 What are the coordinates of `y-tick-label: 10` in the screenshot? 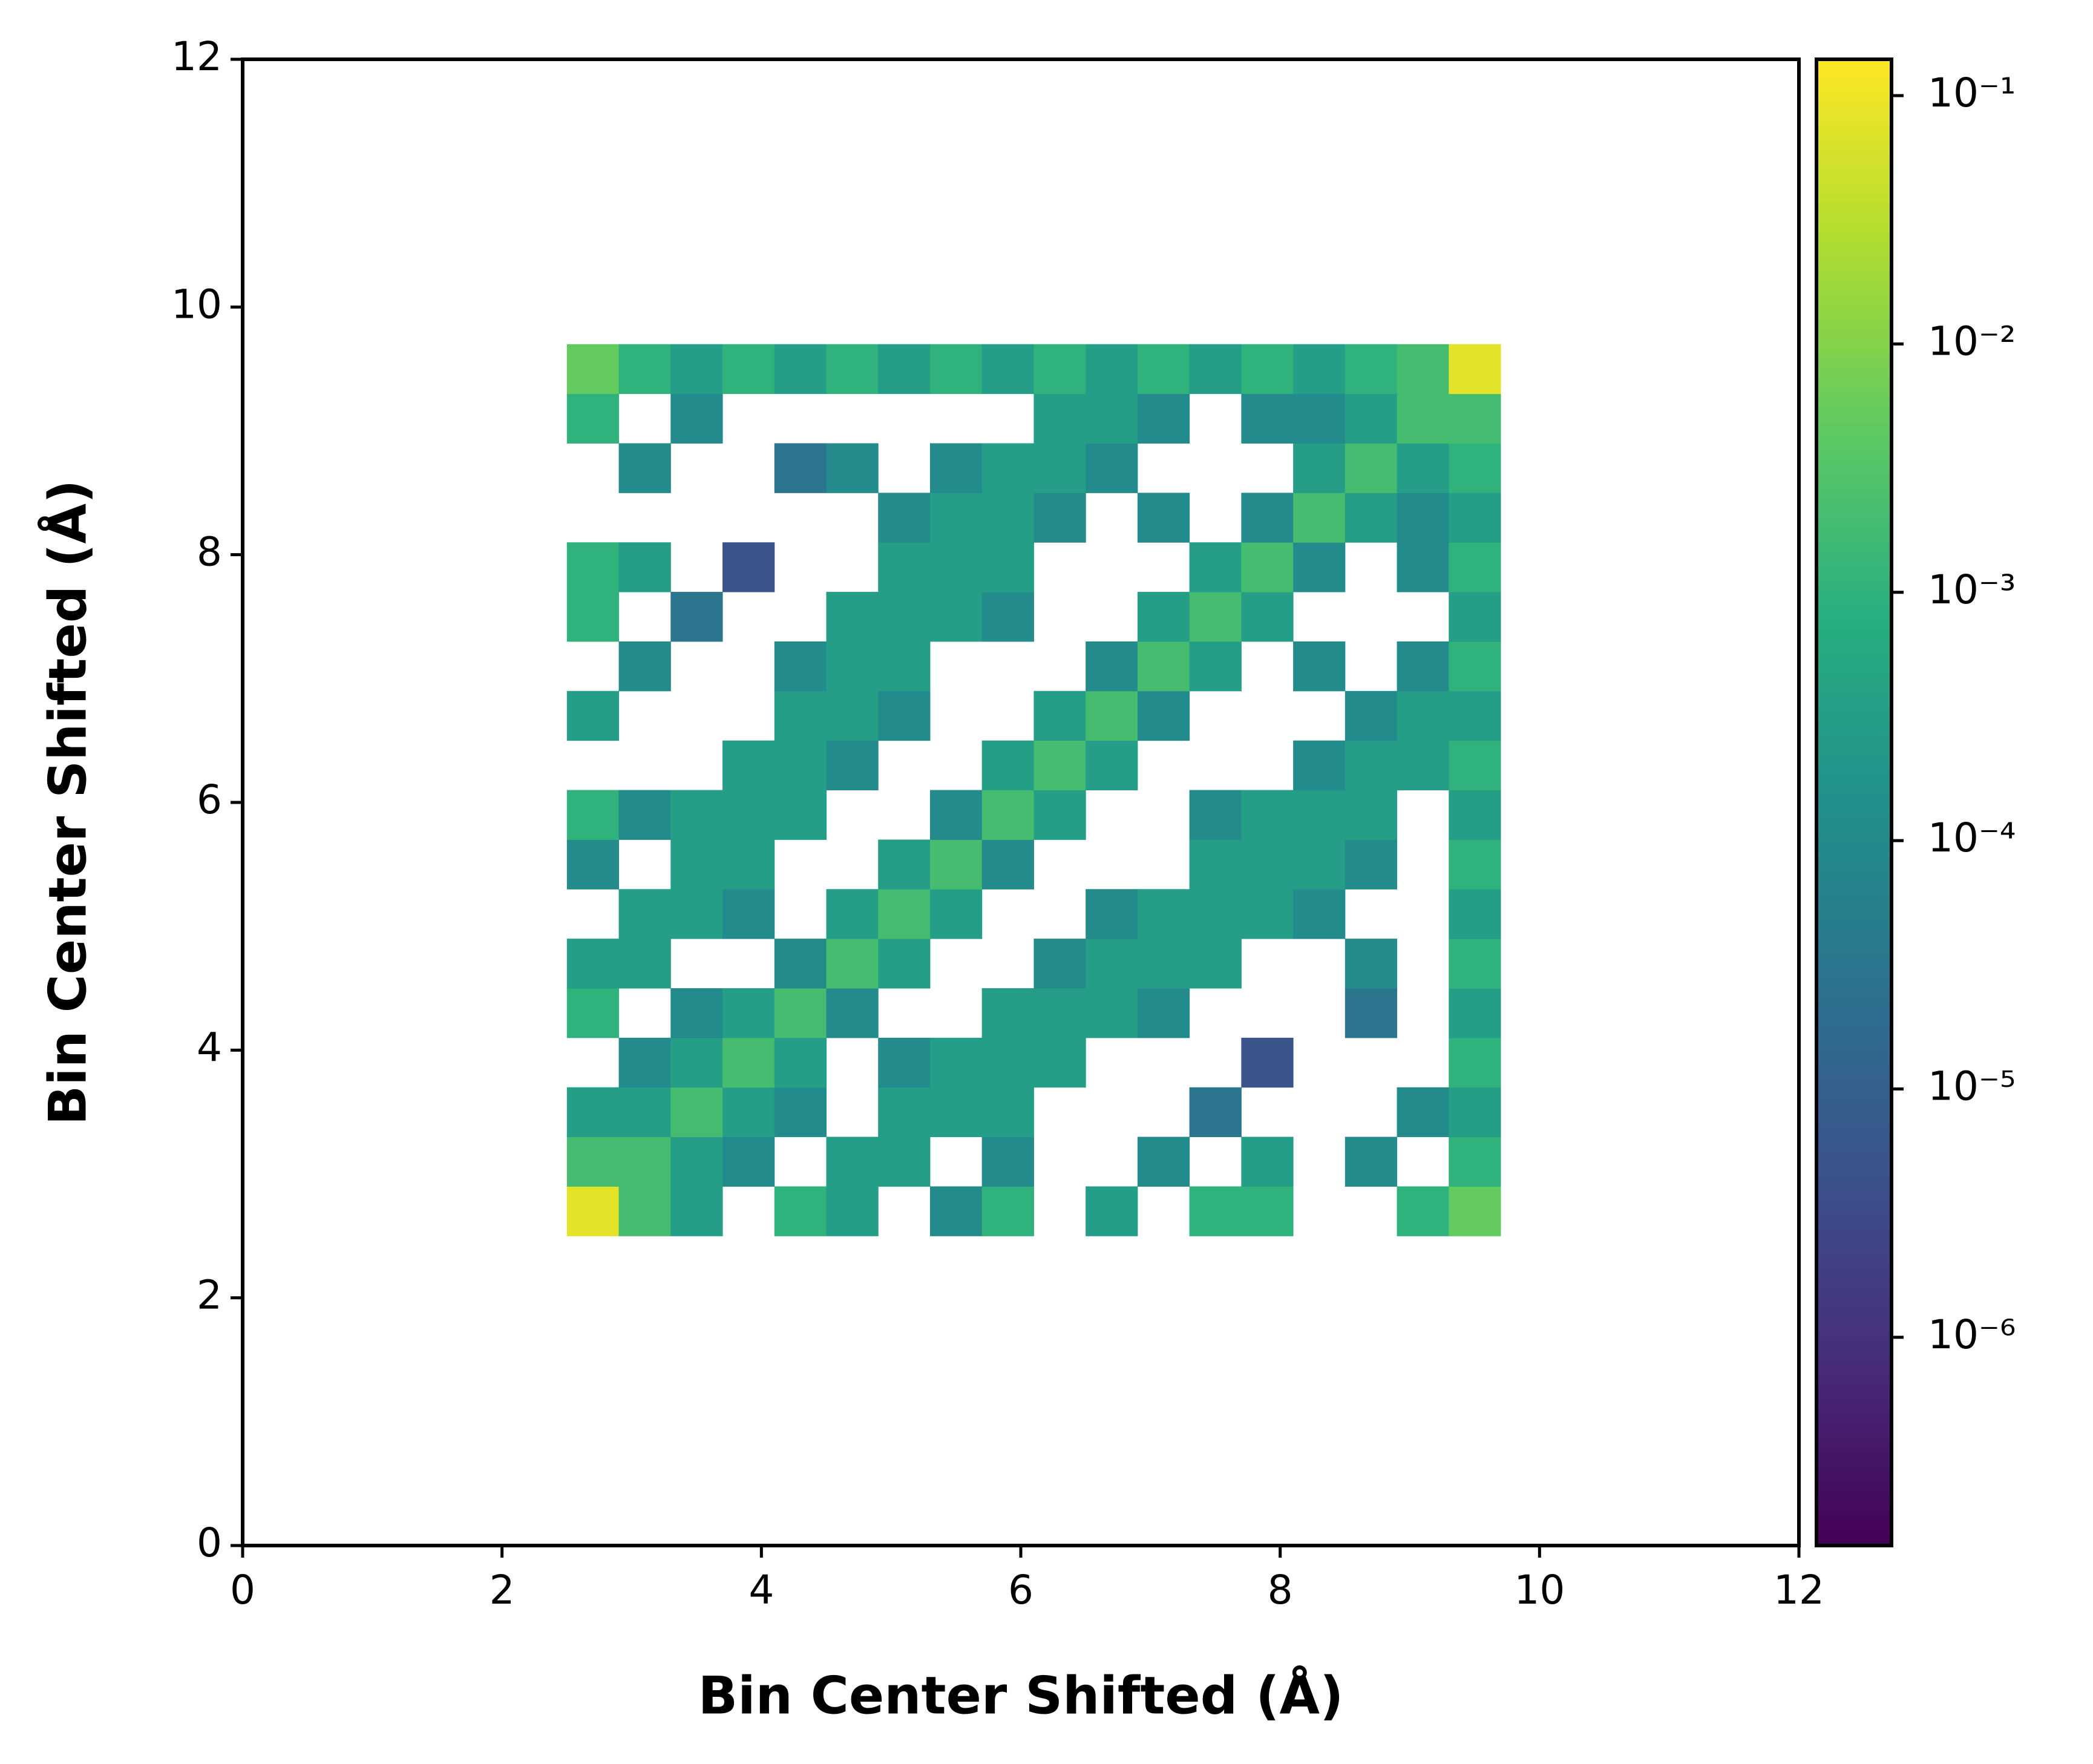 It's located at (197, 304).